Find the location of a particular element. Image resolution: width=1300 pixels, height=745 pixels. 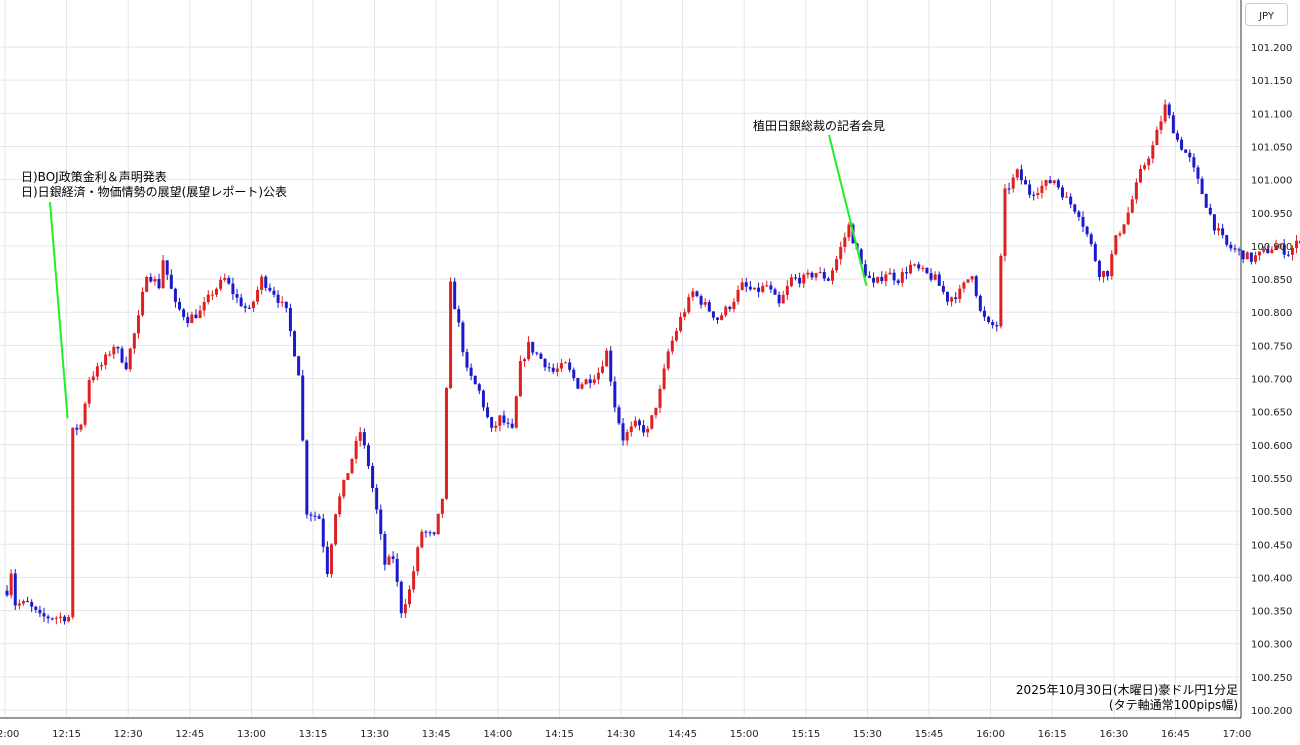

x-tick-label: 14:00 is located at coordinates (497, 734).